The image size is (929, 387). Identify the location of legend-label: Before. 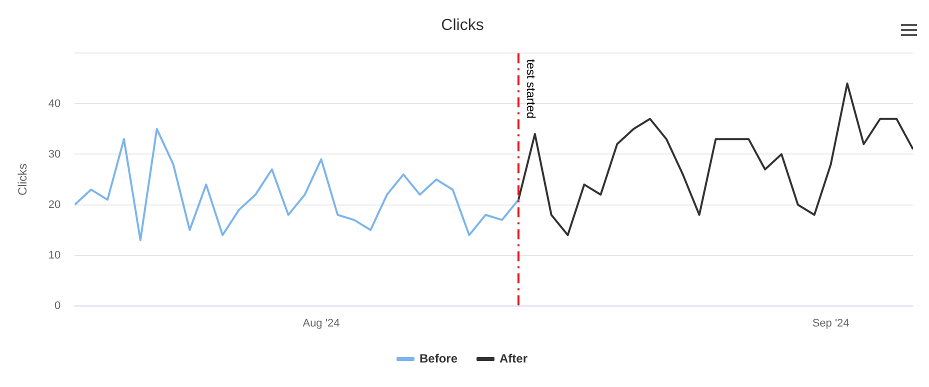
(438, 358).